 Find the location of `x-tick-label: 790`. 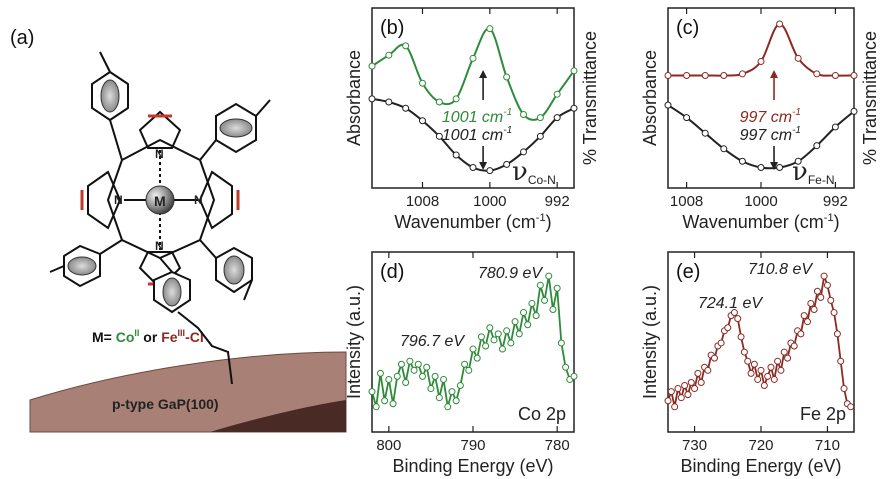

x-tick-label: 790 is located at coordinates (472, 445).